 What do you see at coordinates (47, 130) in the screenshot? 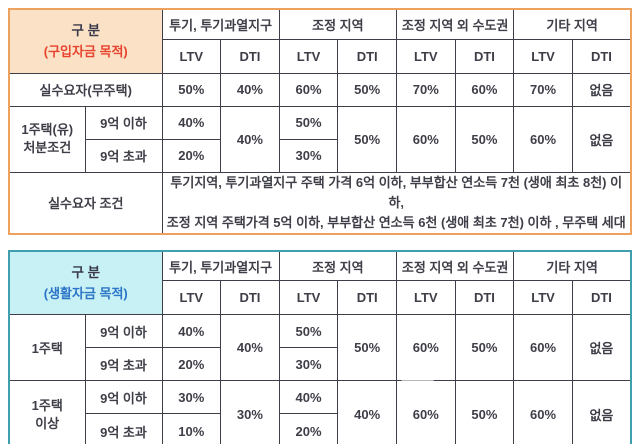
I see `row-label-line: 1주택(유)` at bounding box center [47, 130].